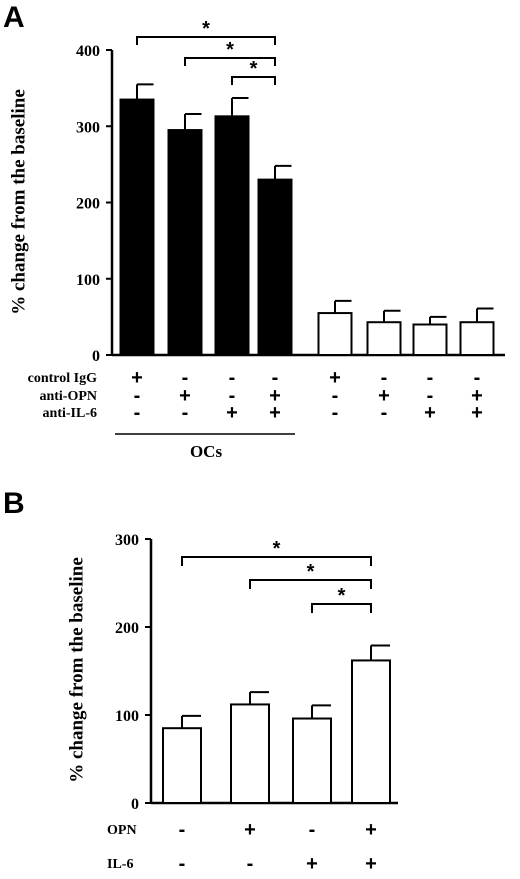 The height and width of the screenshot is (879, 520). I want to click on panel-b-y-tick-label: 100, so click(127, 716).